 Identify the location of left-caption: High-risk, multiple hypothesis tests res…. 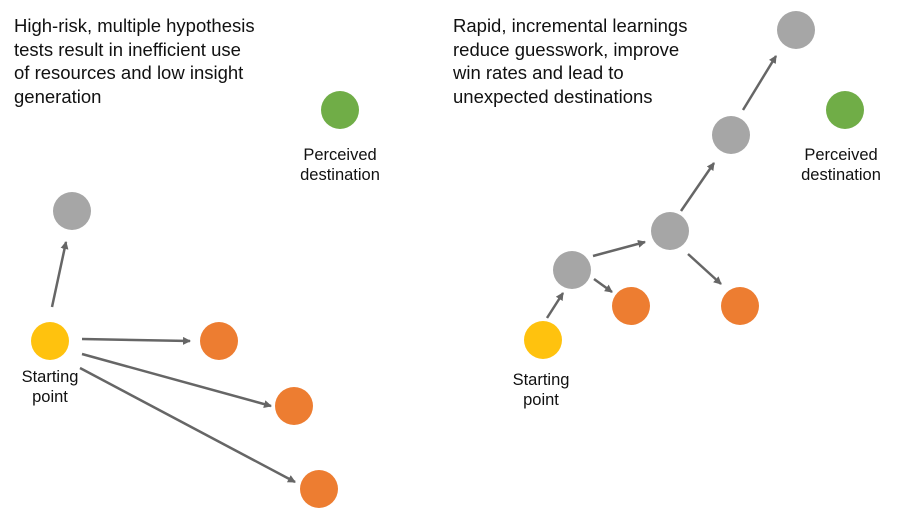
(134, 61).